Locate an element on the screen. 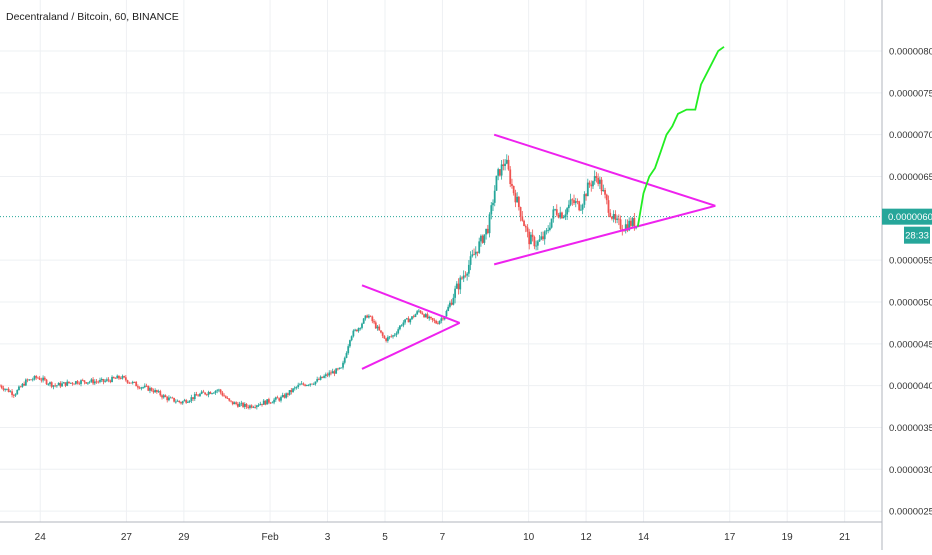 The width and height of the screenshot is (932, 555). triangle-1-lower-line is located at coordinates (411, 345).